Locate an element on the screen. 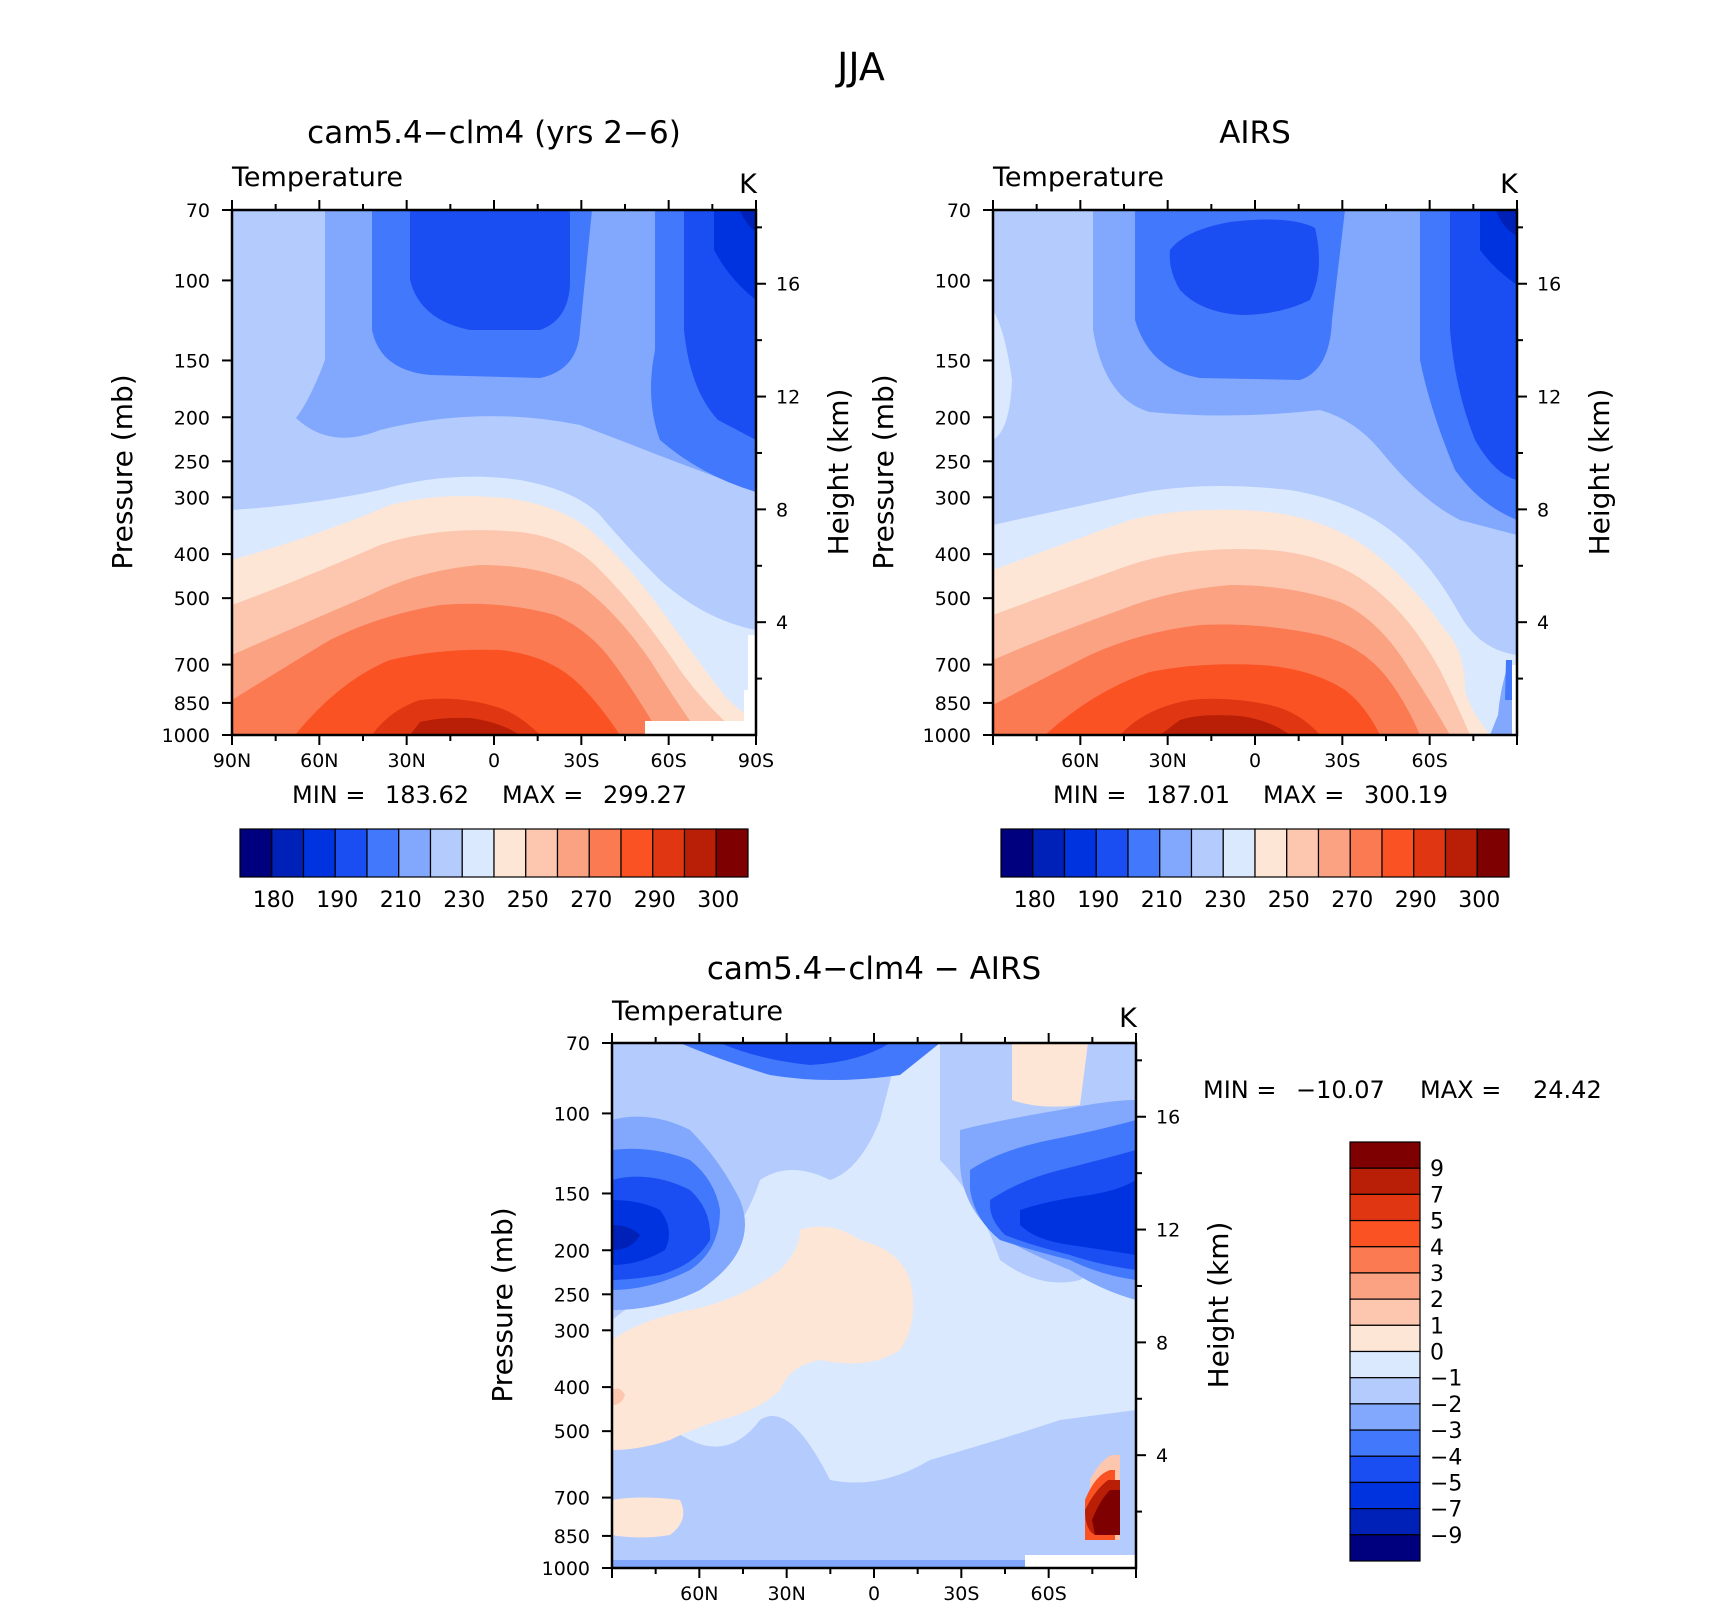 The width and height of the screenshot is (1710, 1606). contour-field-obs is located at coordinates (1255, 472).